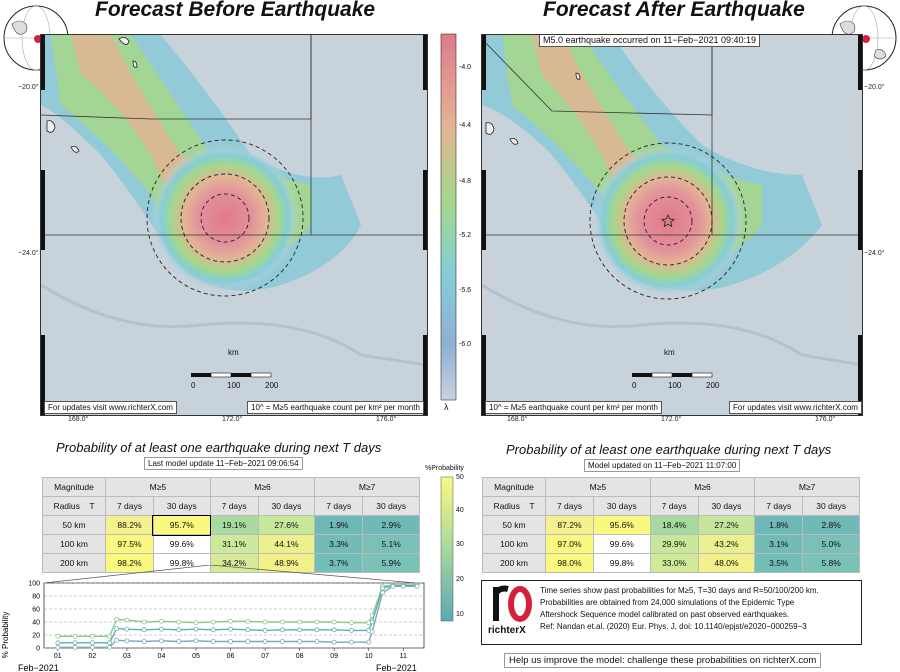  I want to click on ts-xtick-label: 11, so click(403, 656).